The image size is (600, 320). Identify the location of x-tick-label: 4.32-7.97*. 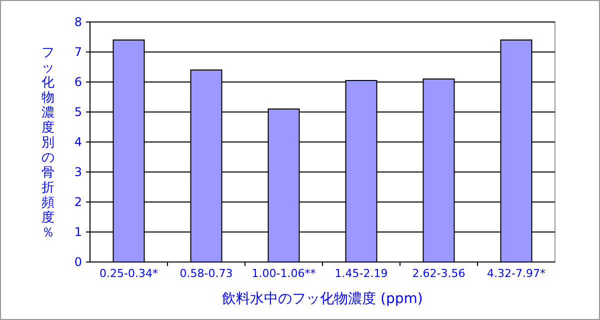
(516, 273).